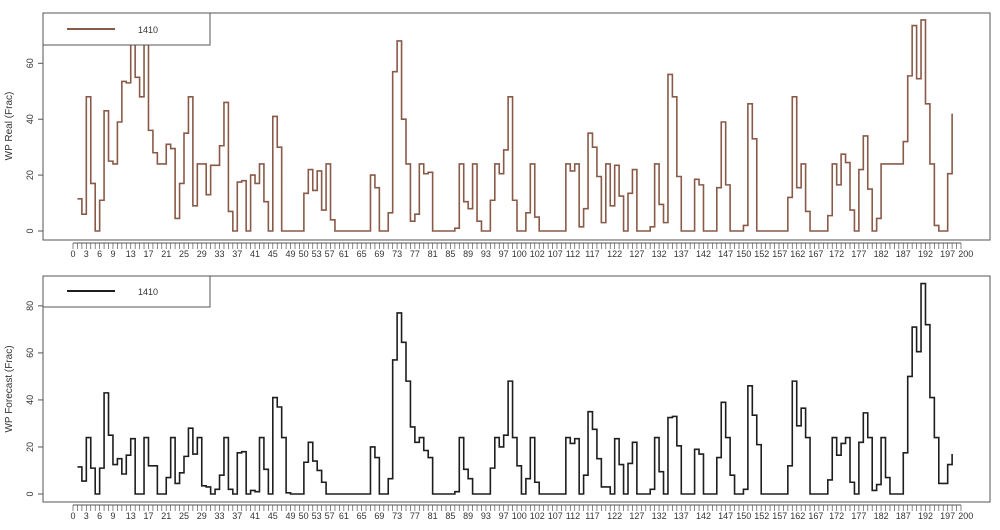 This screenshot has height=530, width=1000. I want to click on x-tick-label: 177, so click(858, 254).